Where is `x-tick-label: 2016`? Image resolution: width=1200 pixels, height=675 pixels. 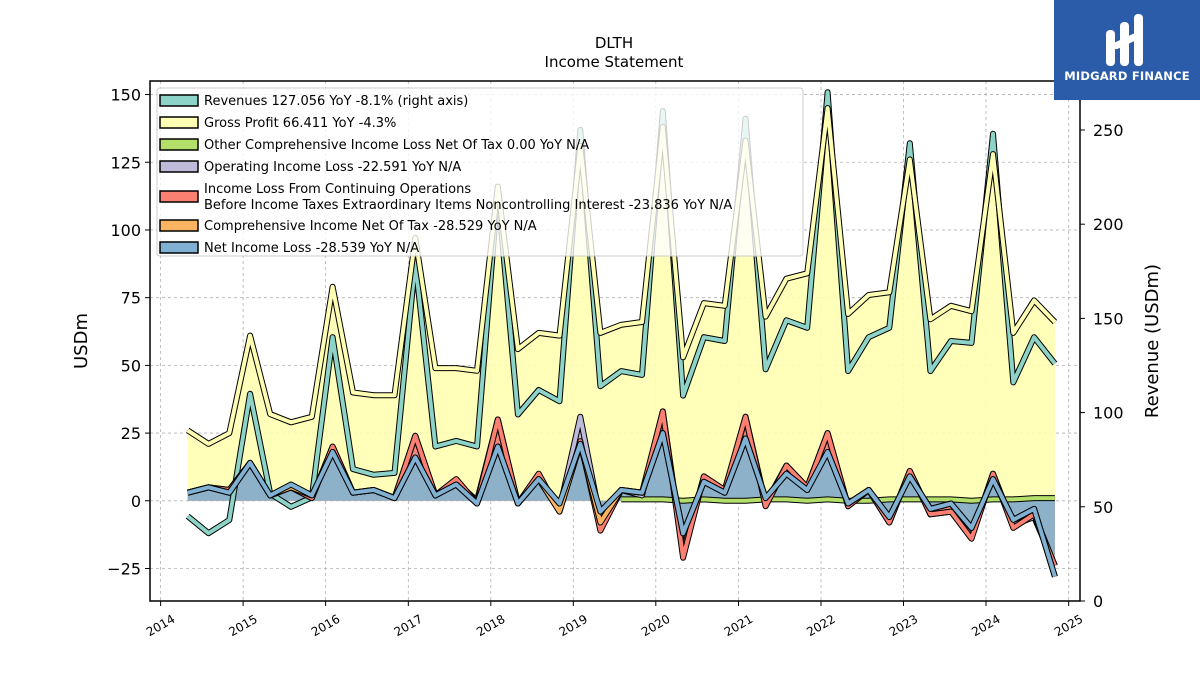 x-tick-label: 2016 is located at coordinates (325, 625).